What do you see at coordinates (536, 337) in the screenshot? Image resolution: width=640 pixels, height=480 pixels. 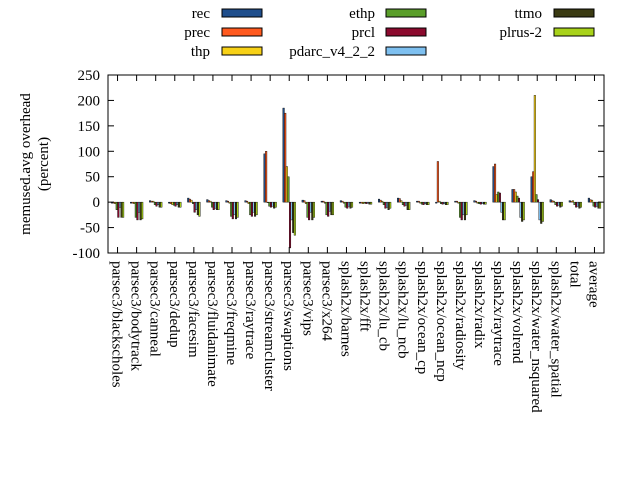 I see `x-tick-label: splash2x/water_nsquared` at bounding box center [536, 337].